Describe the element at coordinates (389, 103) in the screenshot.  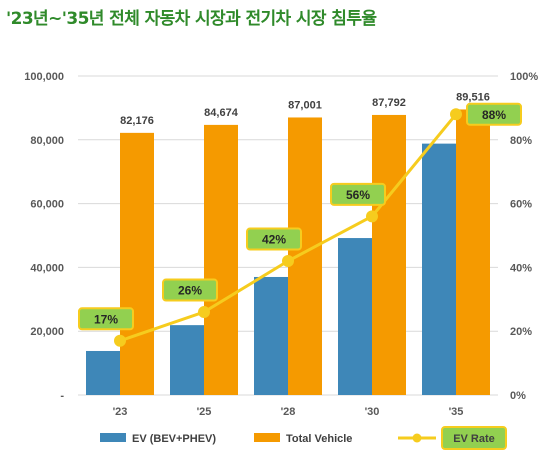
I see `total-vehicle-data-label: 87,792` at that location.